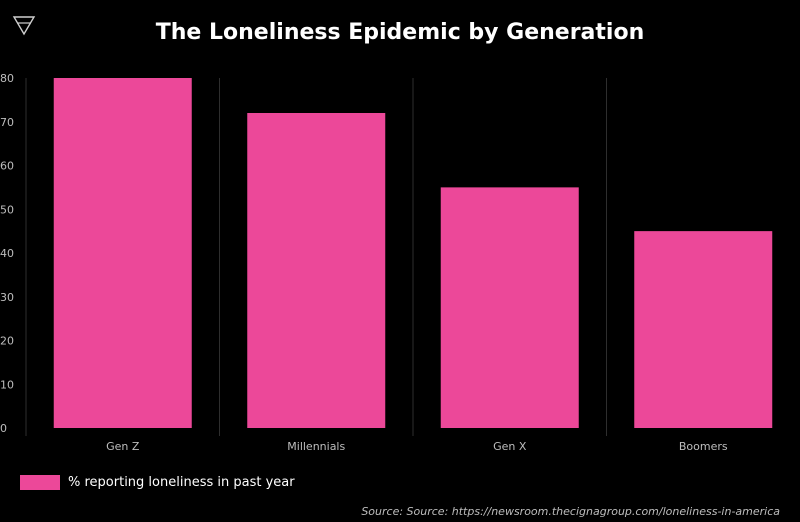 This screenshot has width=800, height=522. What do you see at coordinates (7, 78) in the screenshot?
I see `y-tick-label: 80` at bounding box center [7, 78].